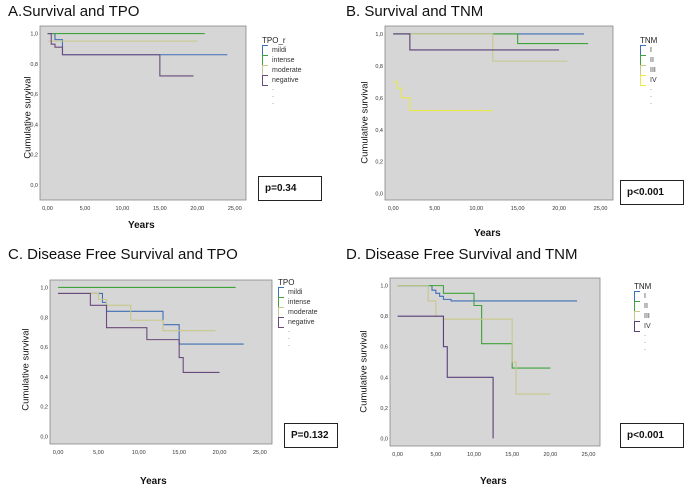 This screenshot has width=685, height=488. What do you see at coordinates (648, 50) in the screenshot?
I see `legend-item: I` at bounding box center [648, 50].